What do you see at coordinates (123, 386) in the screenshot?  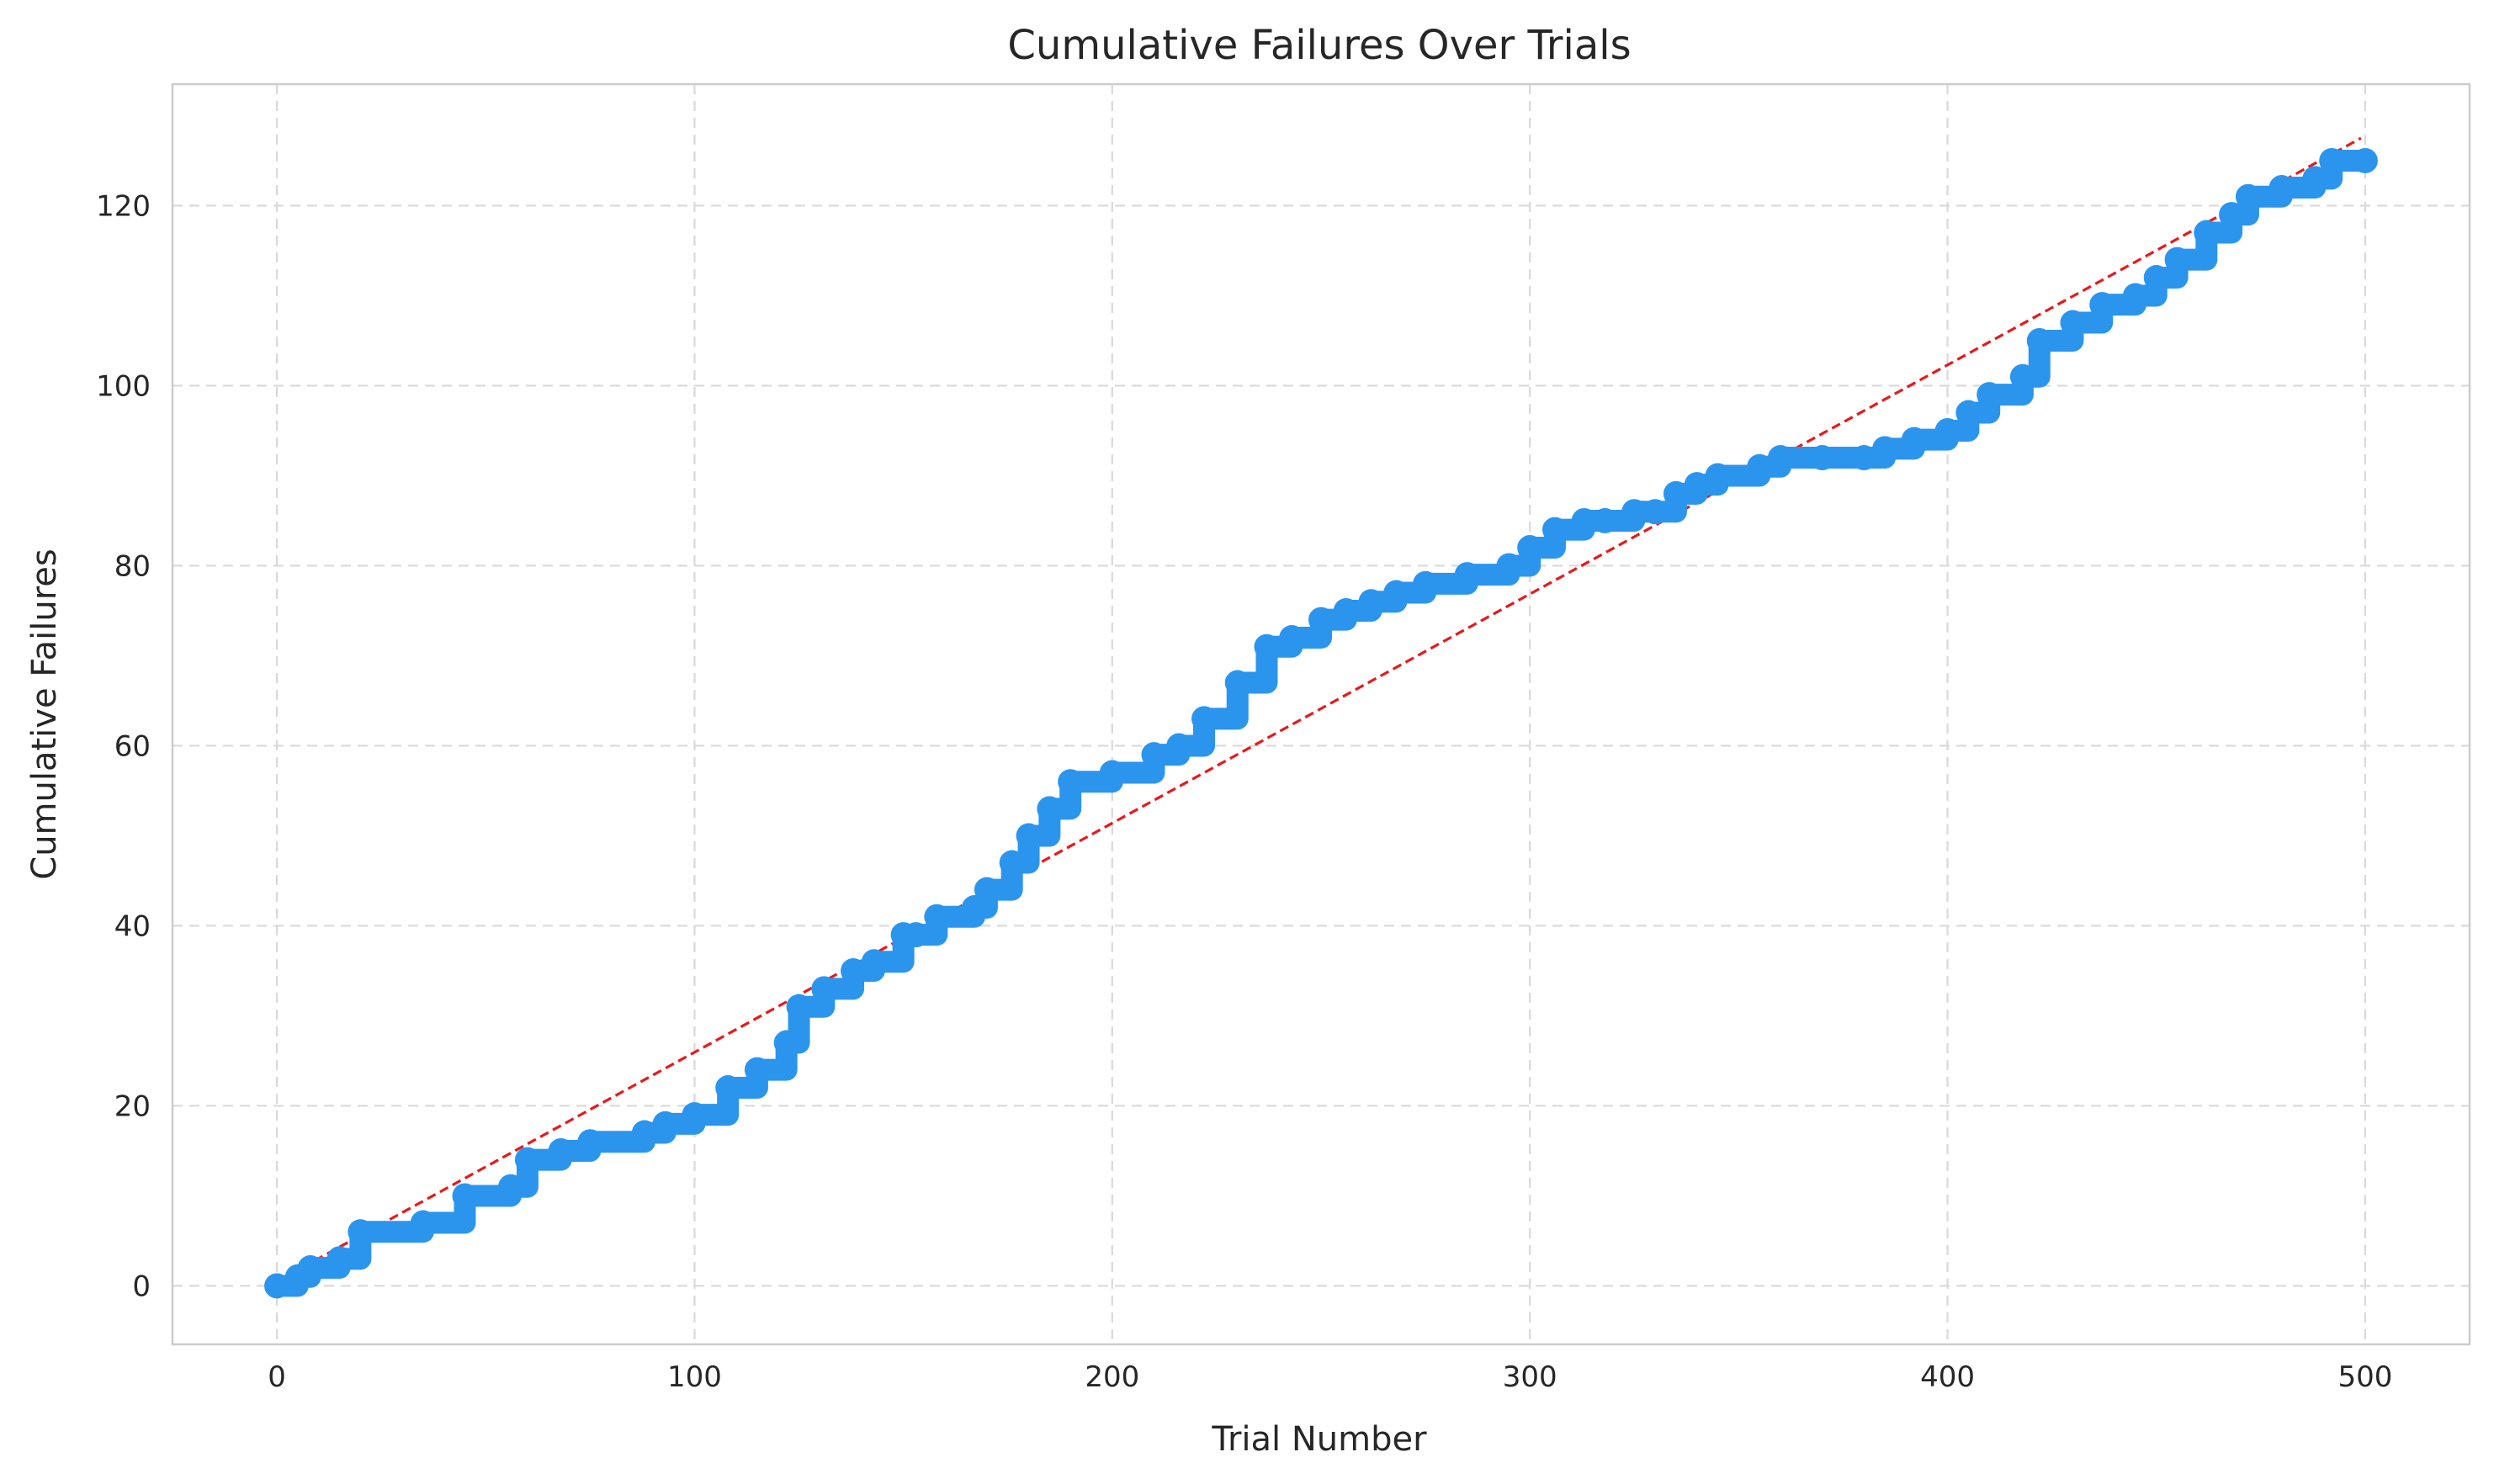 I see `y-tick-label: 100` at bounding box center [123, 386].